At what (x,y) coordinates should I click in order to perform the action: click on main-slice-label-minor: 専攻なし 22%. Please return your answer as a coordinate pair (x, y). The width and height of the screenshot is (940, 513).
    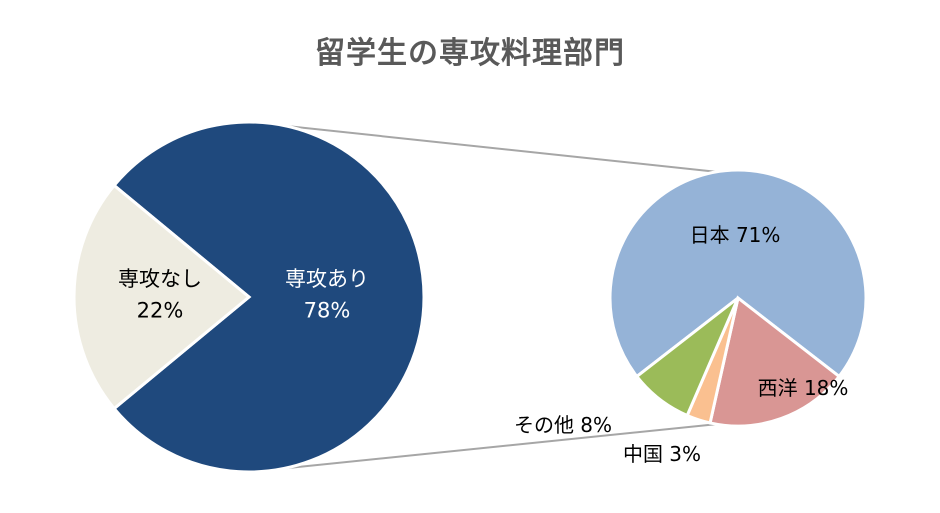
    Looking at the image, I should click on (160, 295).